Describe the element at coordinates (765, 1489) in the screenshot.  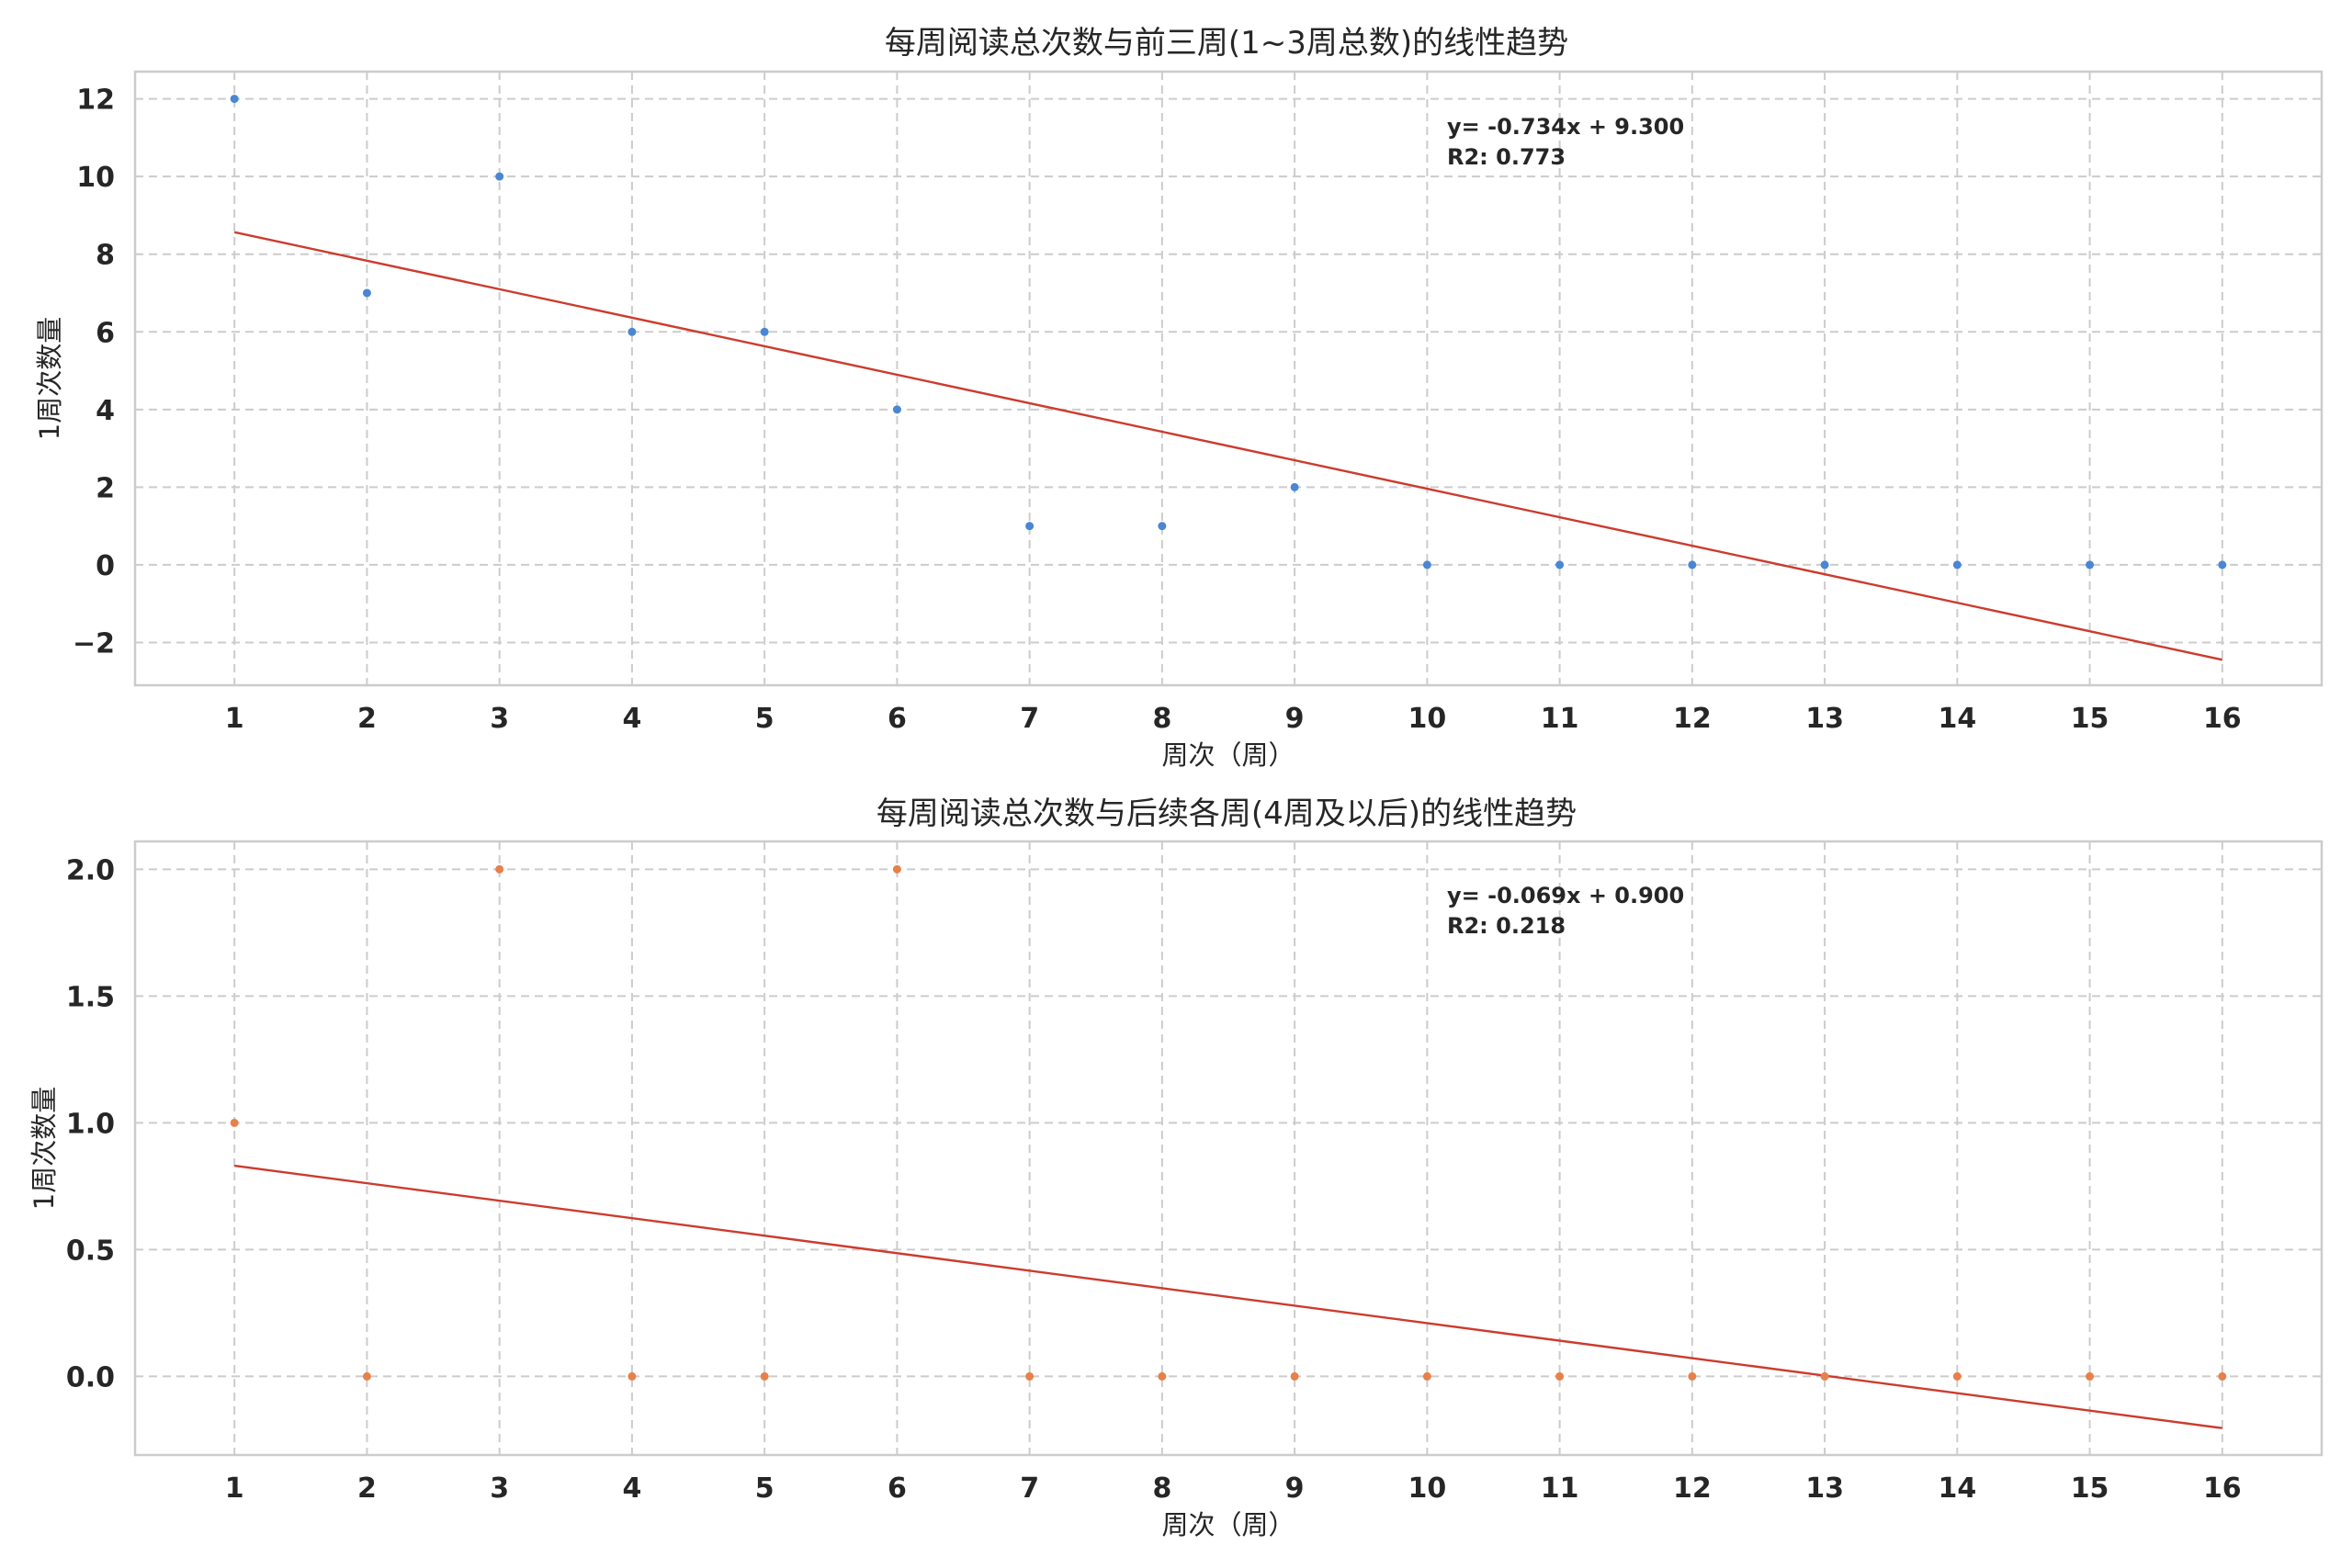
I see `bottom-chart-x-tick-label: 5` at that location.